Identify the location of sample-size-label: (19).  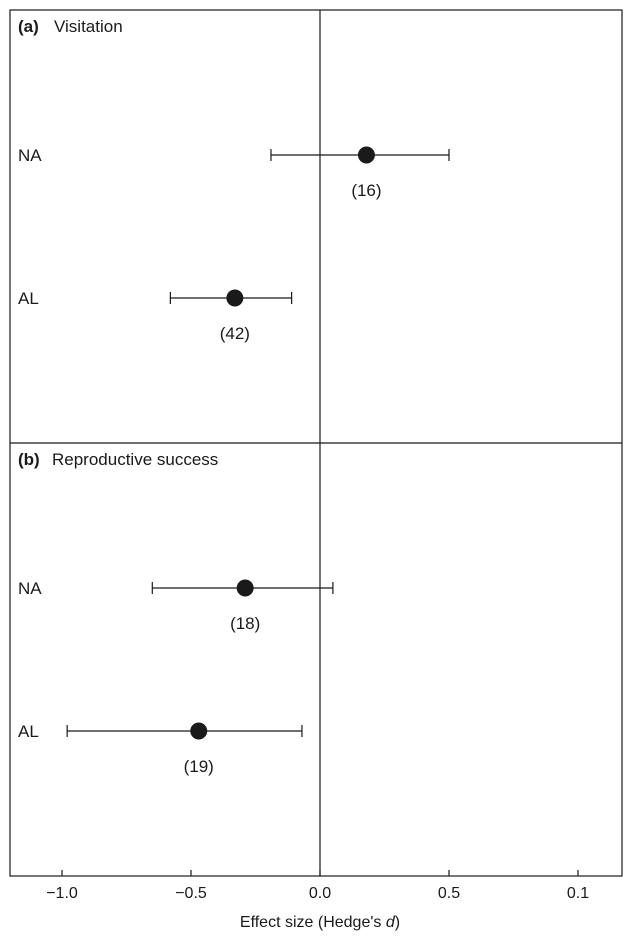
(199, 766).